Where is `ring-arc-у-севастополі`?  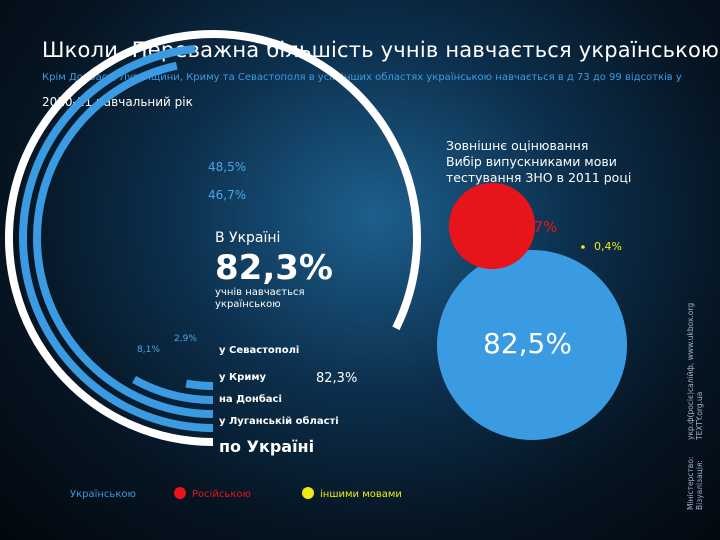 ring-arc-у-севастополі is located at coordinates (199, 384).